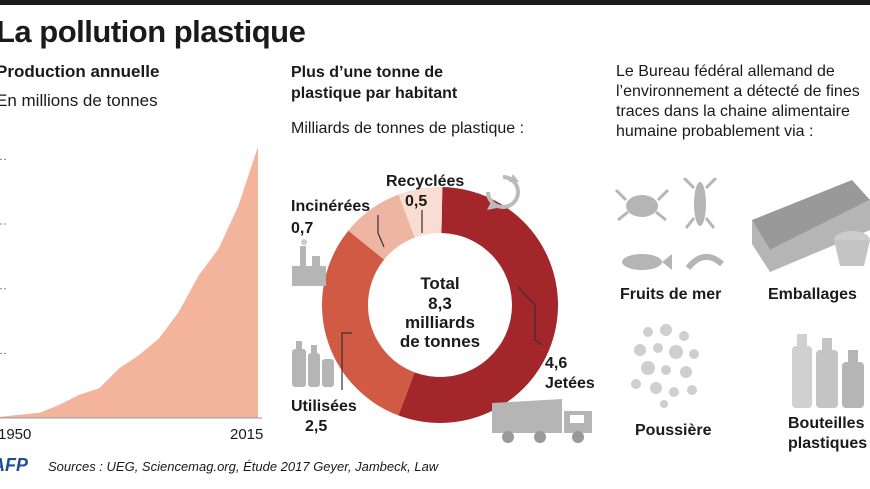 The width and height of the screenshot is (870, 489). I want to click on donut-center-total: Total, so click(439, 283).